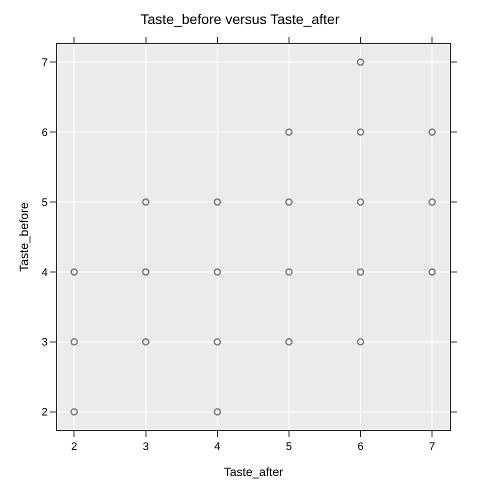  Describe the element at coordinates (45, 63) in the screenshot. I see `y-tick-label: 7` at that location.